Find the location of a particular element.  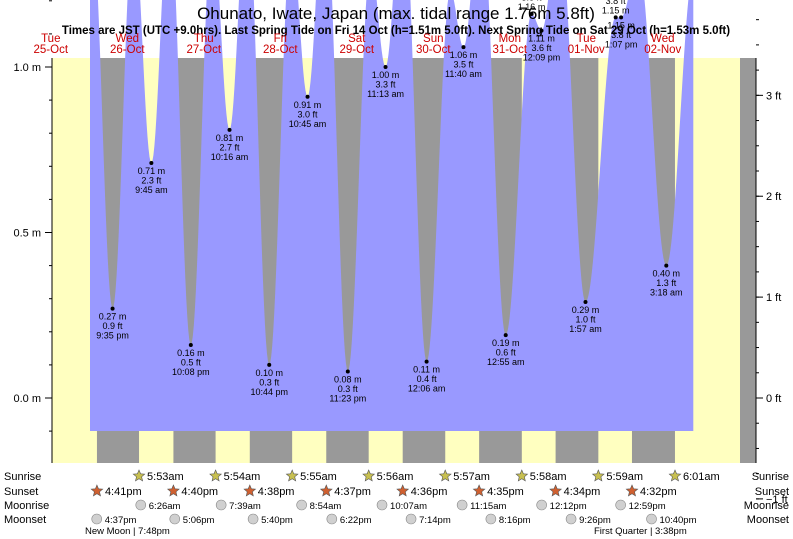

low-tide-label: 0.29 m is located at coordinates (586, 310).